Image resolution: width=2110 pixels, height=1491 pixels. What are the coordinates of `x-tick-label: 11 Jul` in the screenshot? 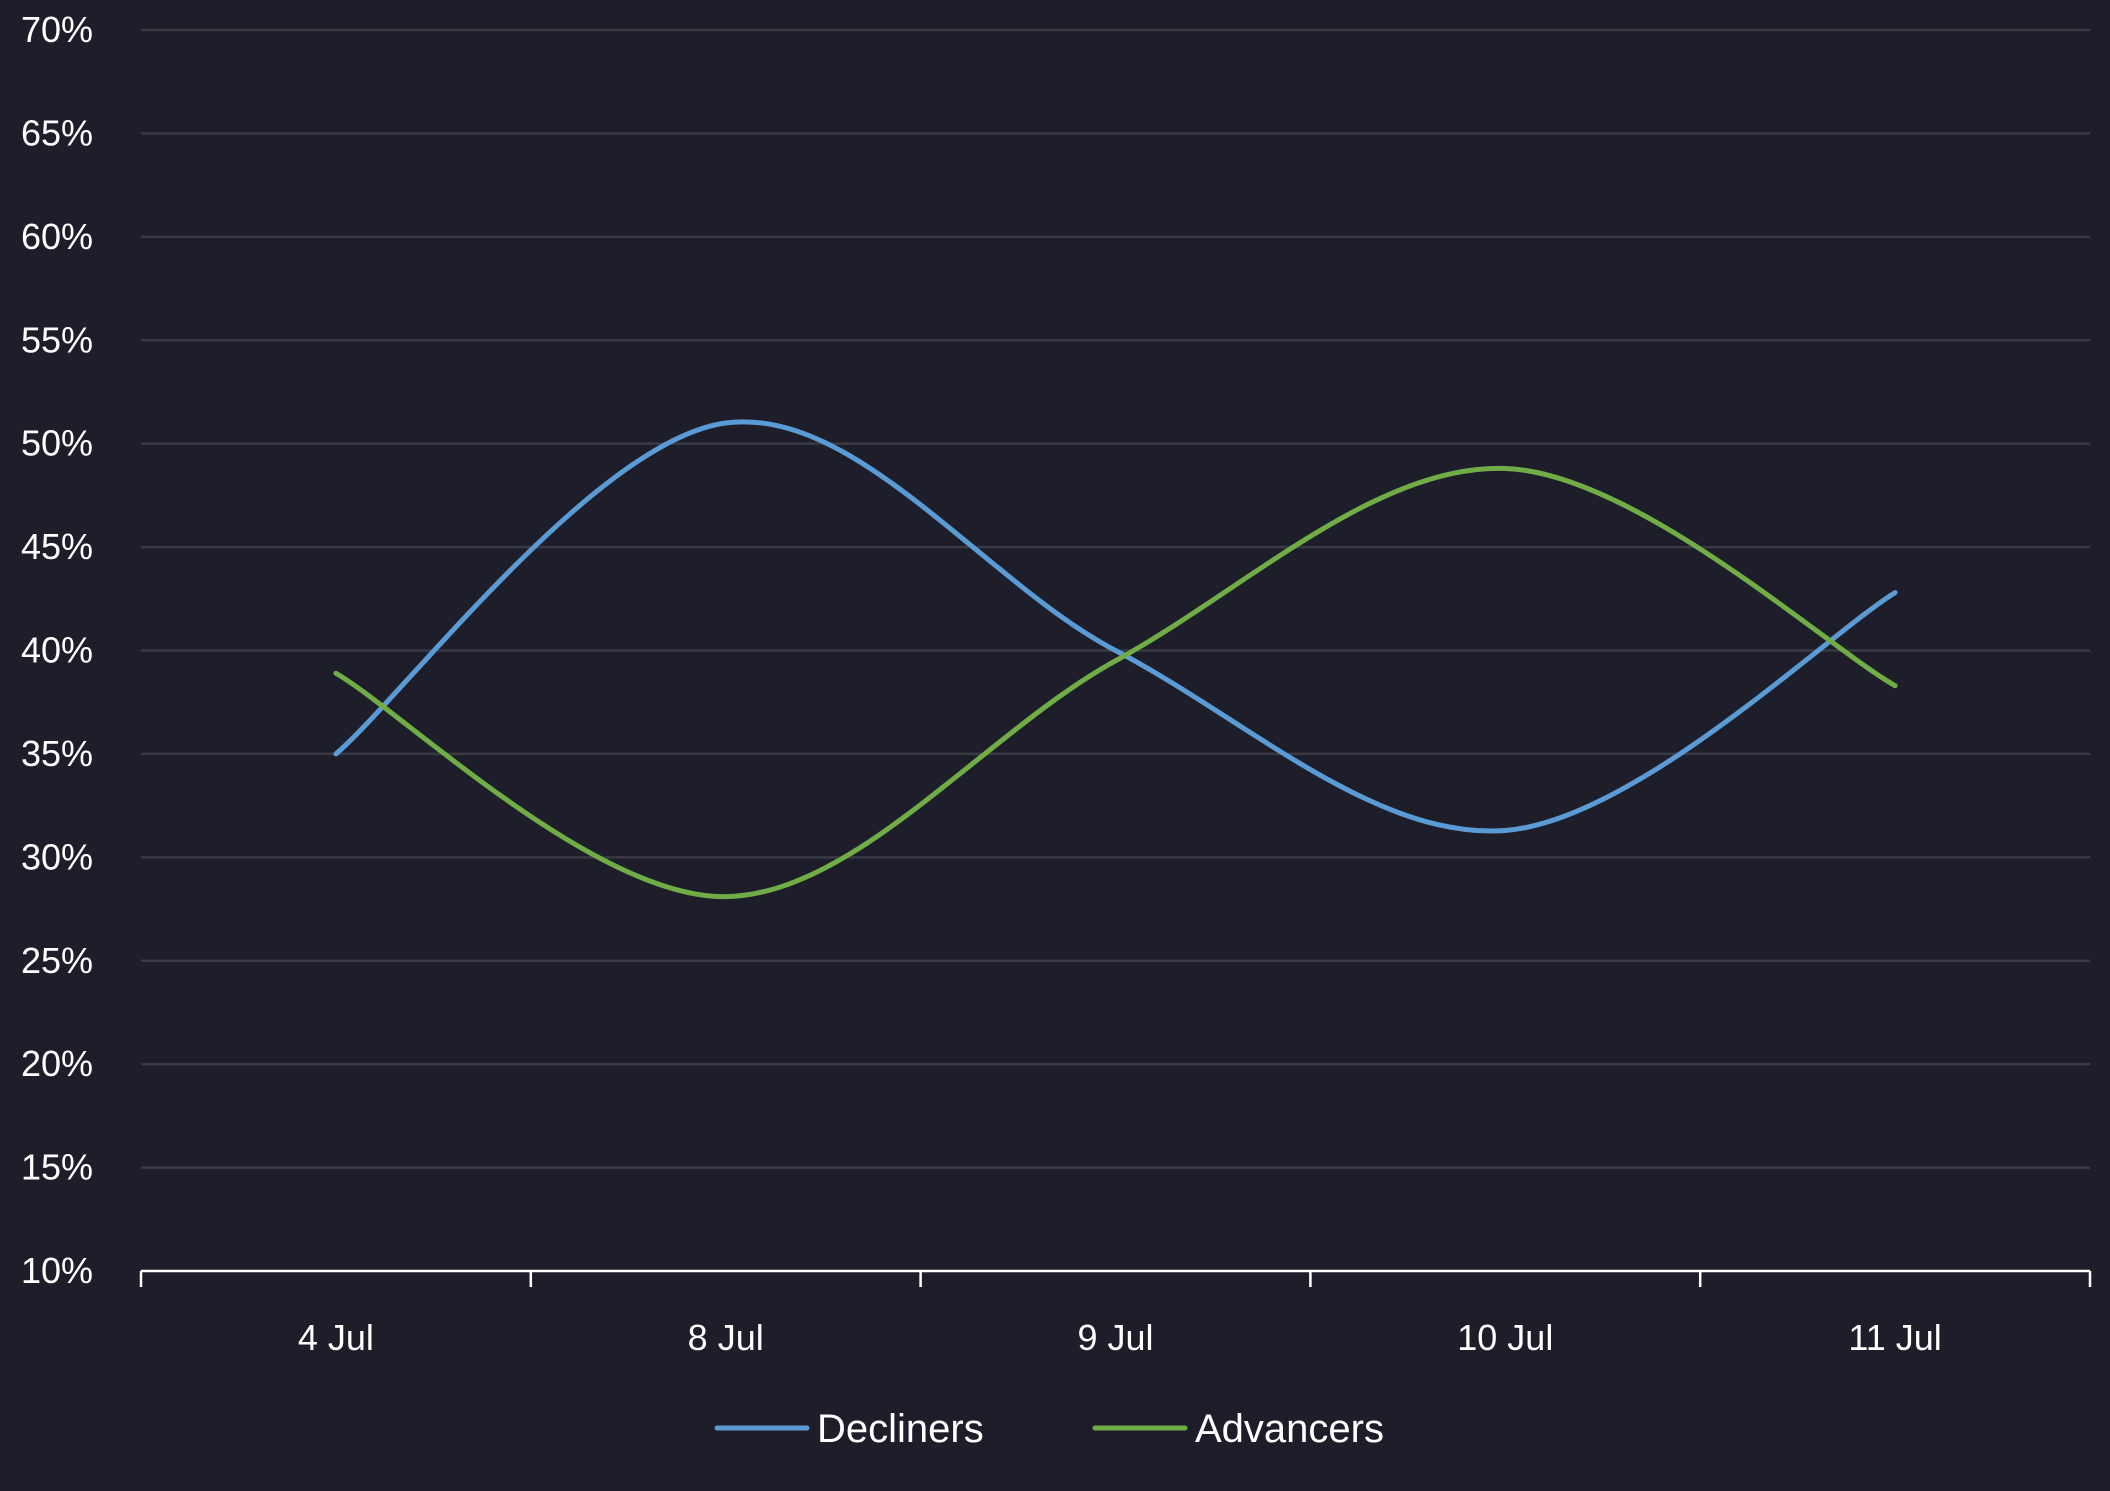 It's located at (1894, 1337).